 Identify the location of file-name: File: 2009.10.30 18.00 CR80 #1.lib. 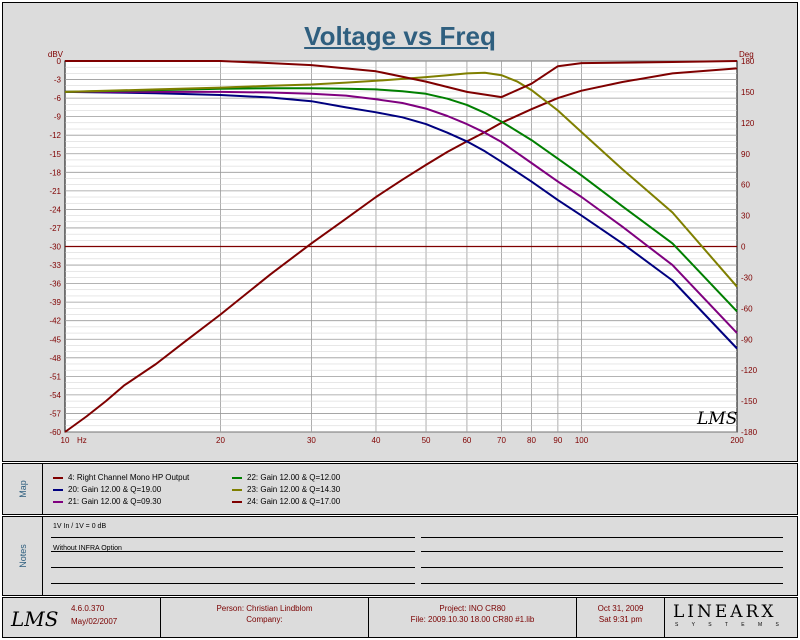
(472, 619).